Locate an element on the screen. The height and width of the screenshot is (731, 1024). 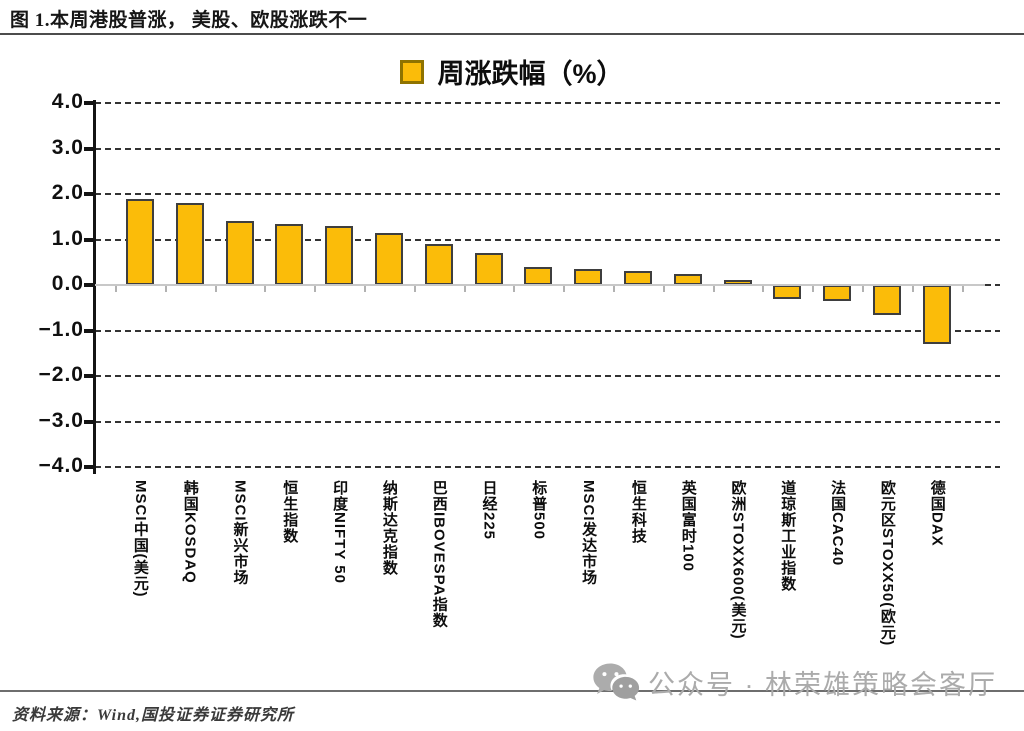
legend-swatch-icon is located at coordinates (412, 71).